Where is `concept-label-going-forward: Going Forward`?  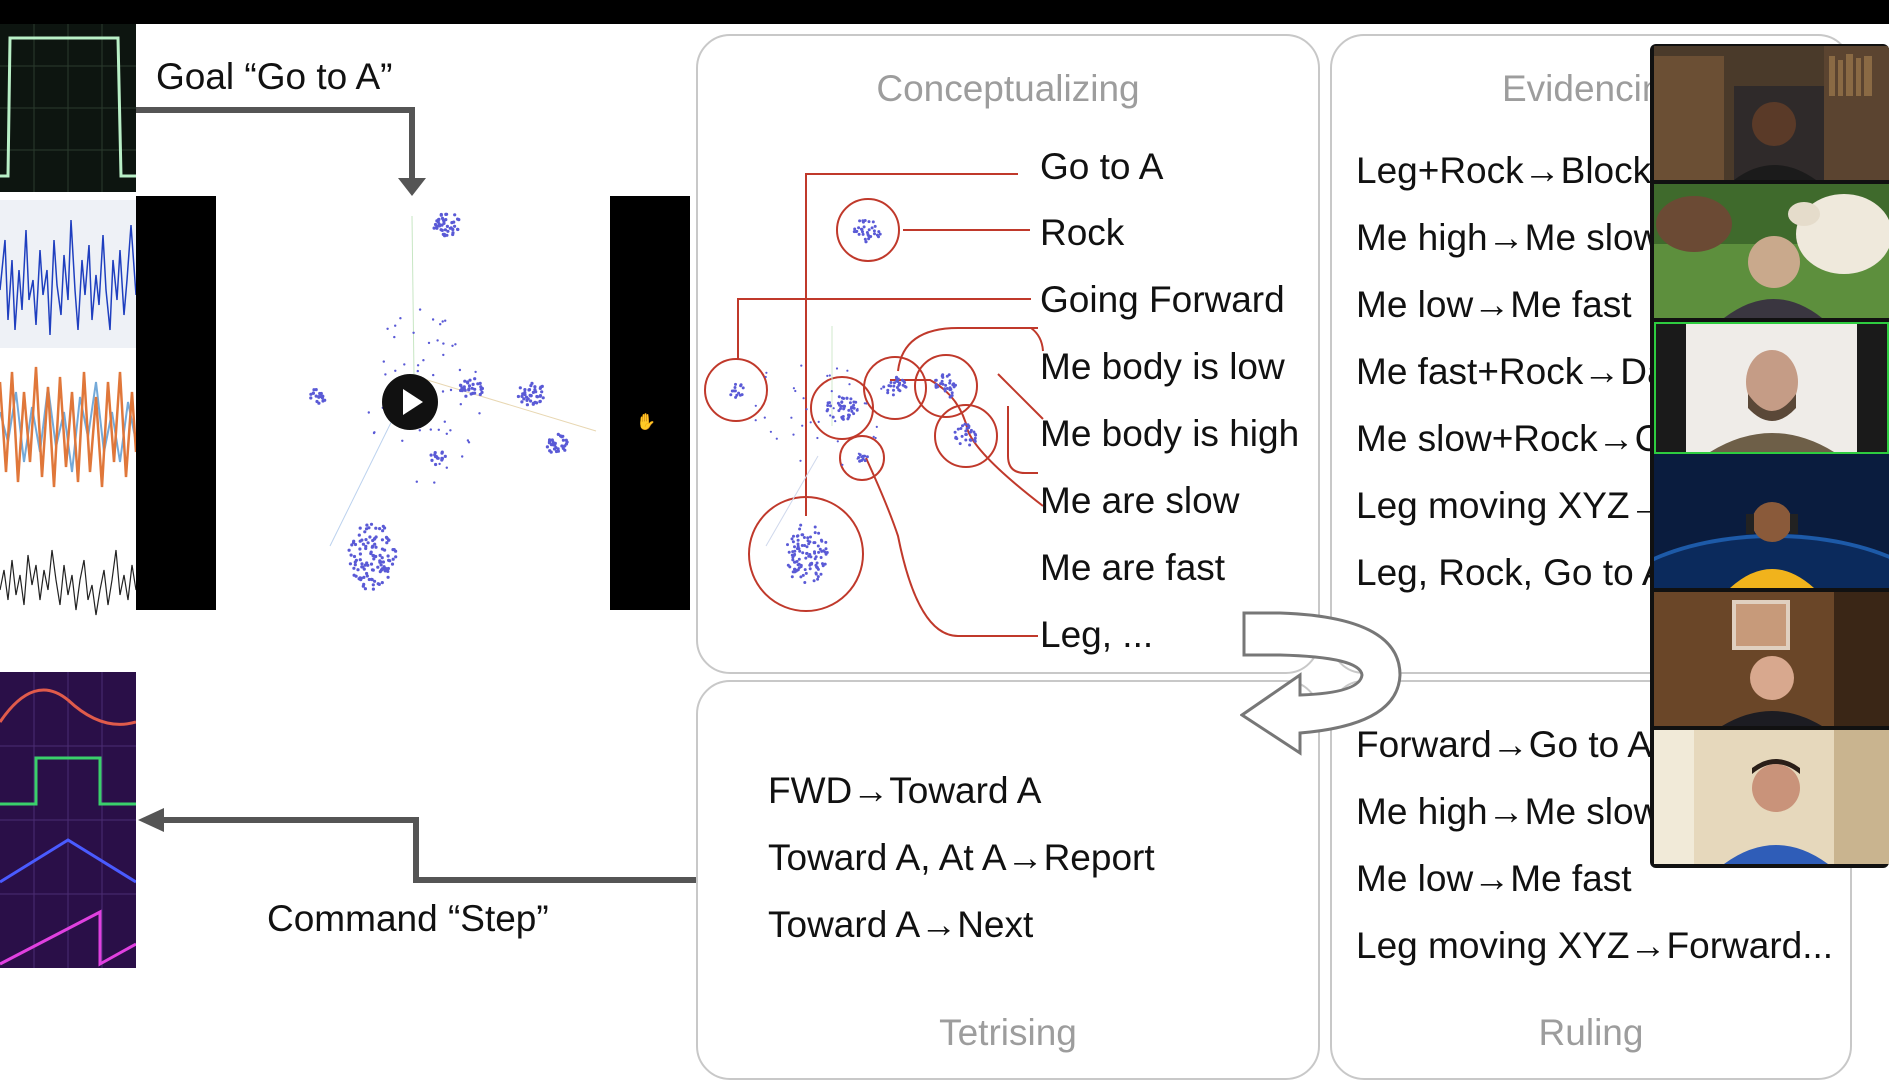 concept-label-going-forward: Going Forward is located at coordinates (1162, 299).